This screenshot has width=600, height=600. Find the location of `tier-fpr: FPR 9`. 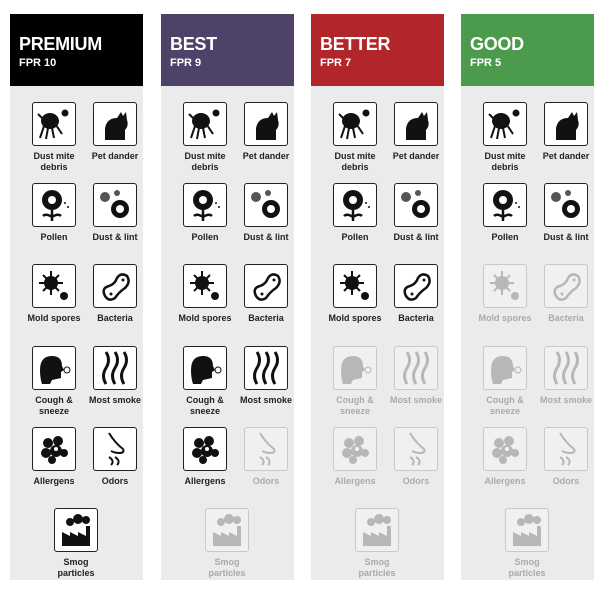

tier-fpr: FPR 9 is located at coordinates (186, 63).